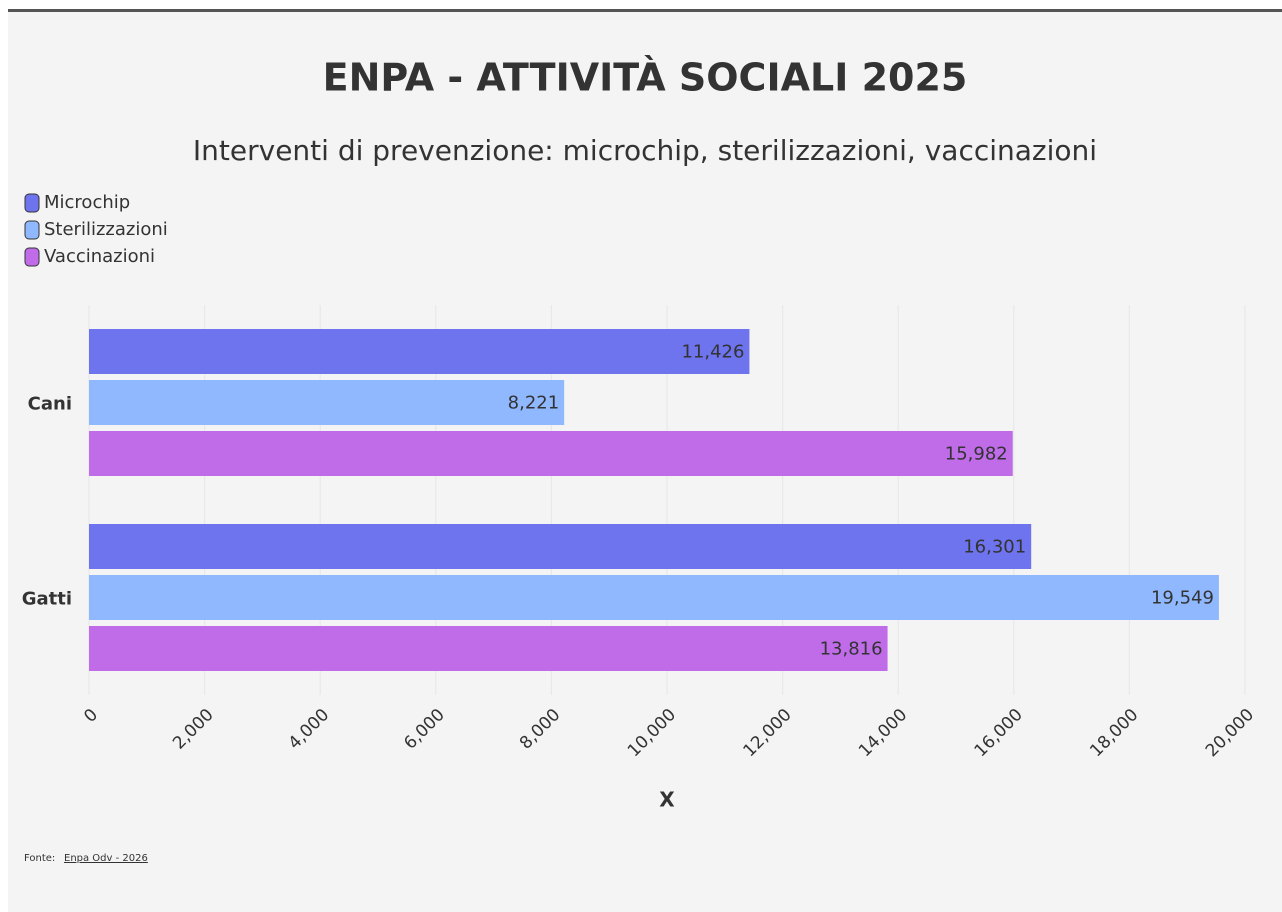  What do you see at coordinates (39, 858) in the screenshot?
I see `source-label: Fonte:` at bounding box center [39, 858].